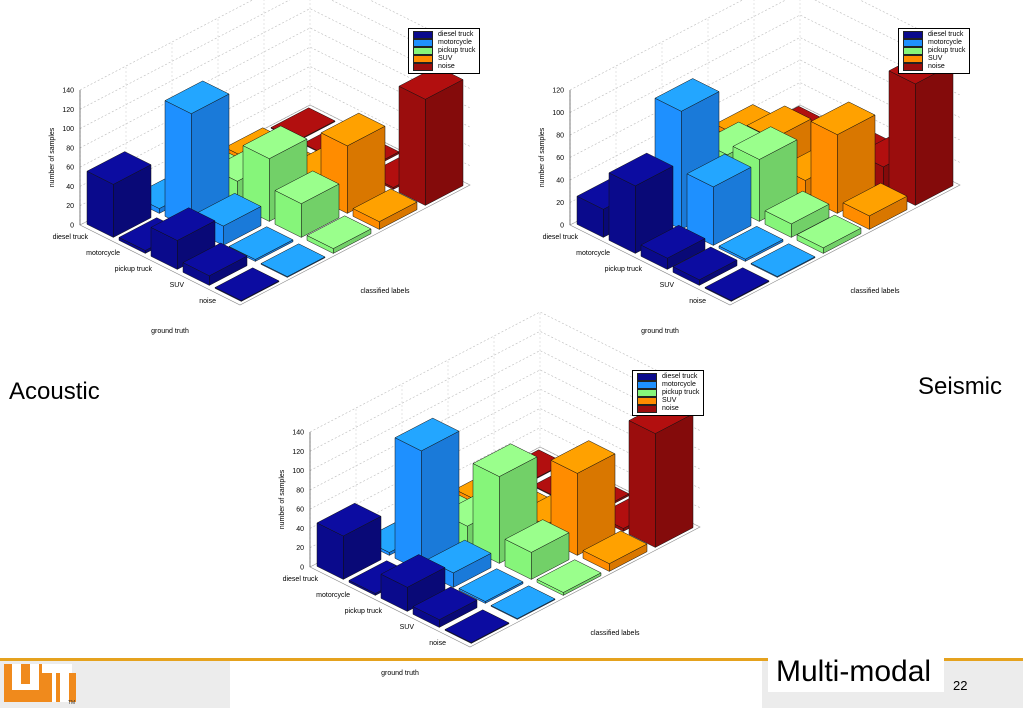 The image size is (1023, 711). I want to click on classified-axis-label: classified labels, so click(385, 291).